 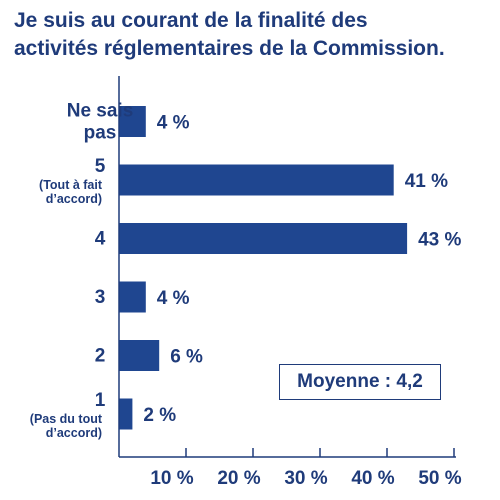 I want to click on category-sublabel: (Tout à fait, so click(x=71, y=185).